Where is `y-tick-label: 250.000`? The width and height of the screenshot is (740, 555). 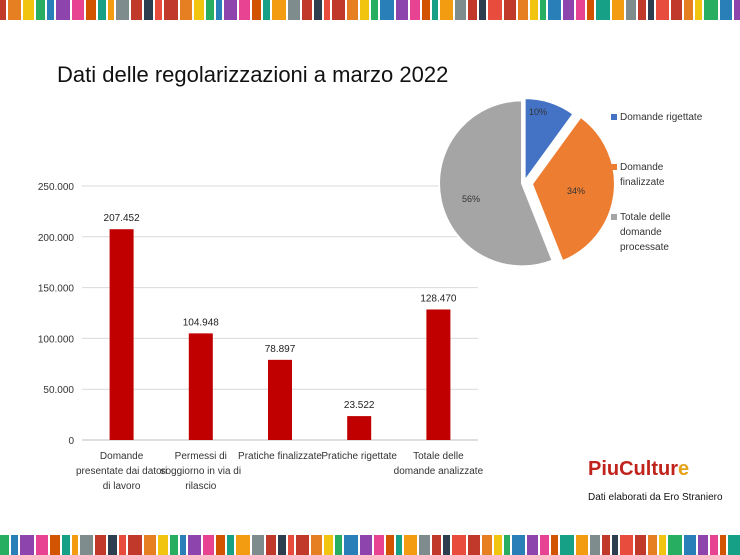
y-tick-label: 250.000 is located at coordinates (56, 187).